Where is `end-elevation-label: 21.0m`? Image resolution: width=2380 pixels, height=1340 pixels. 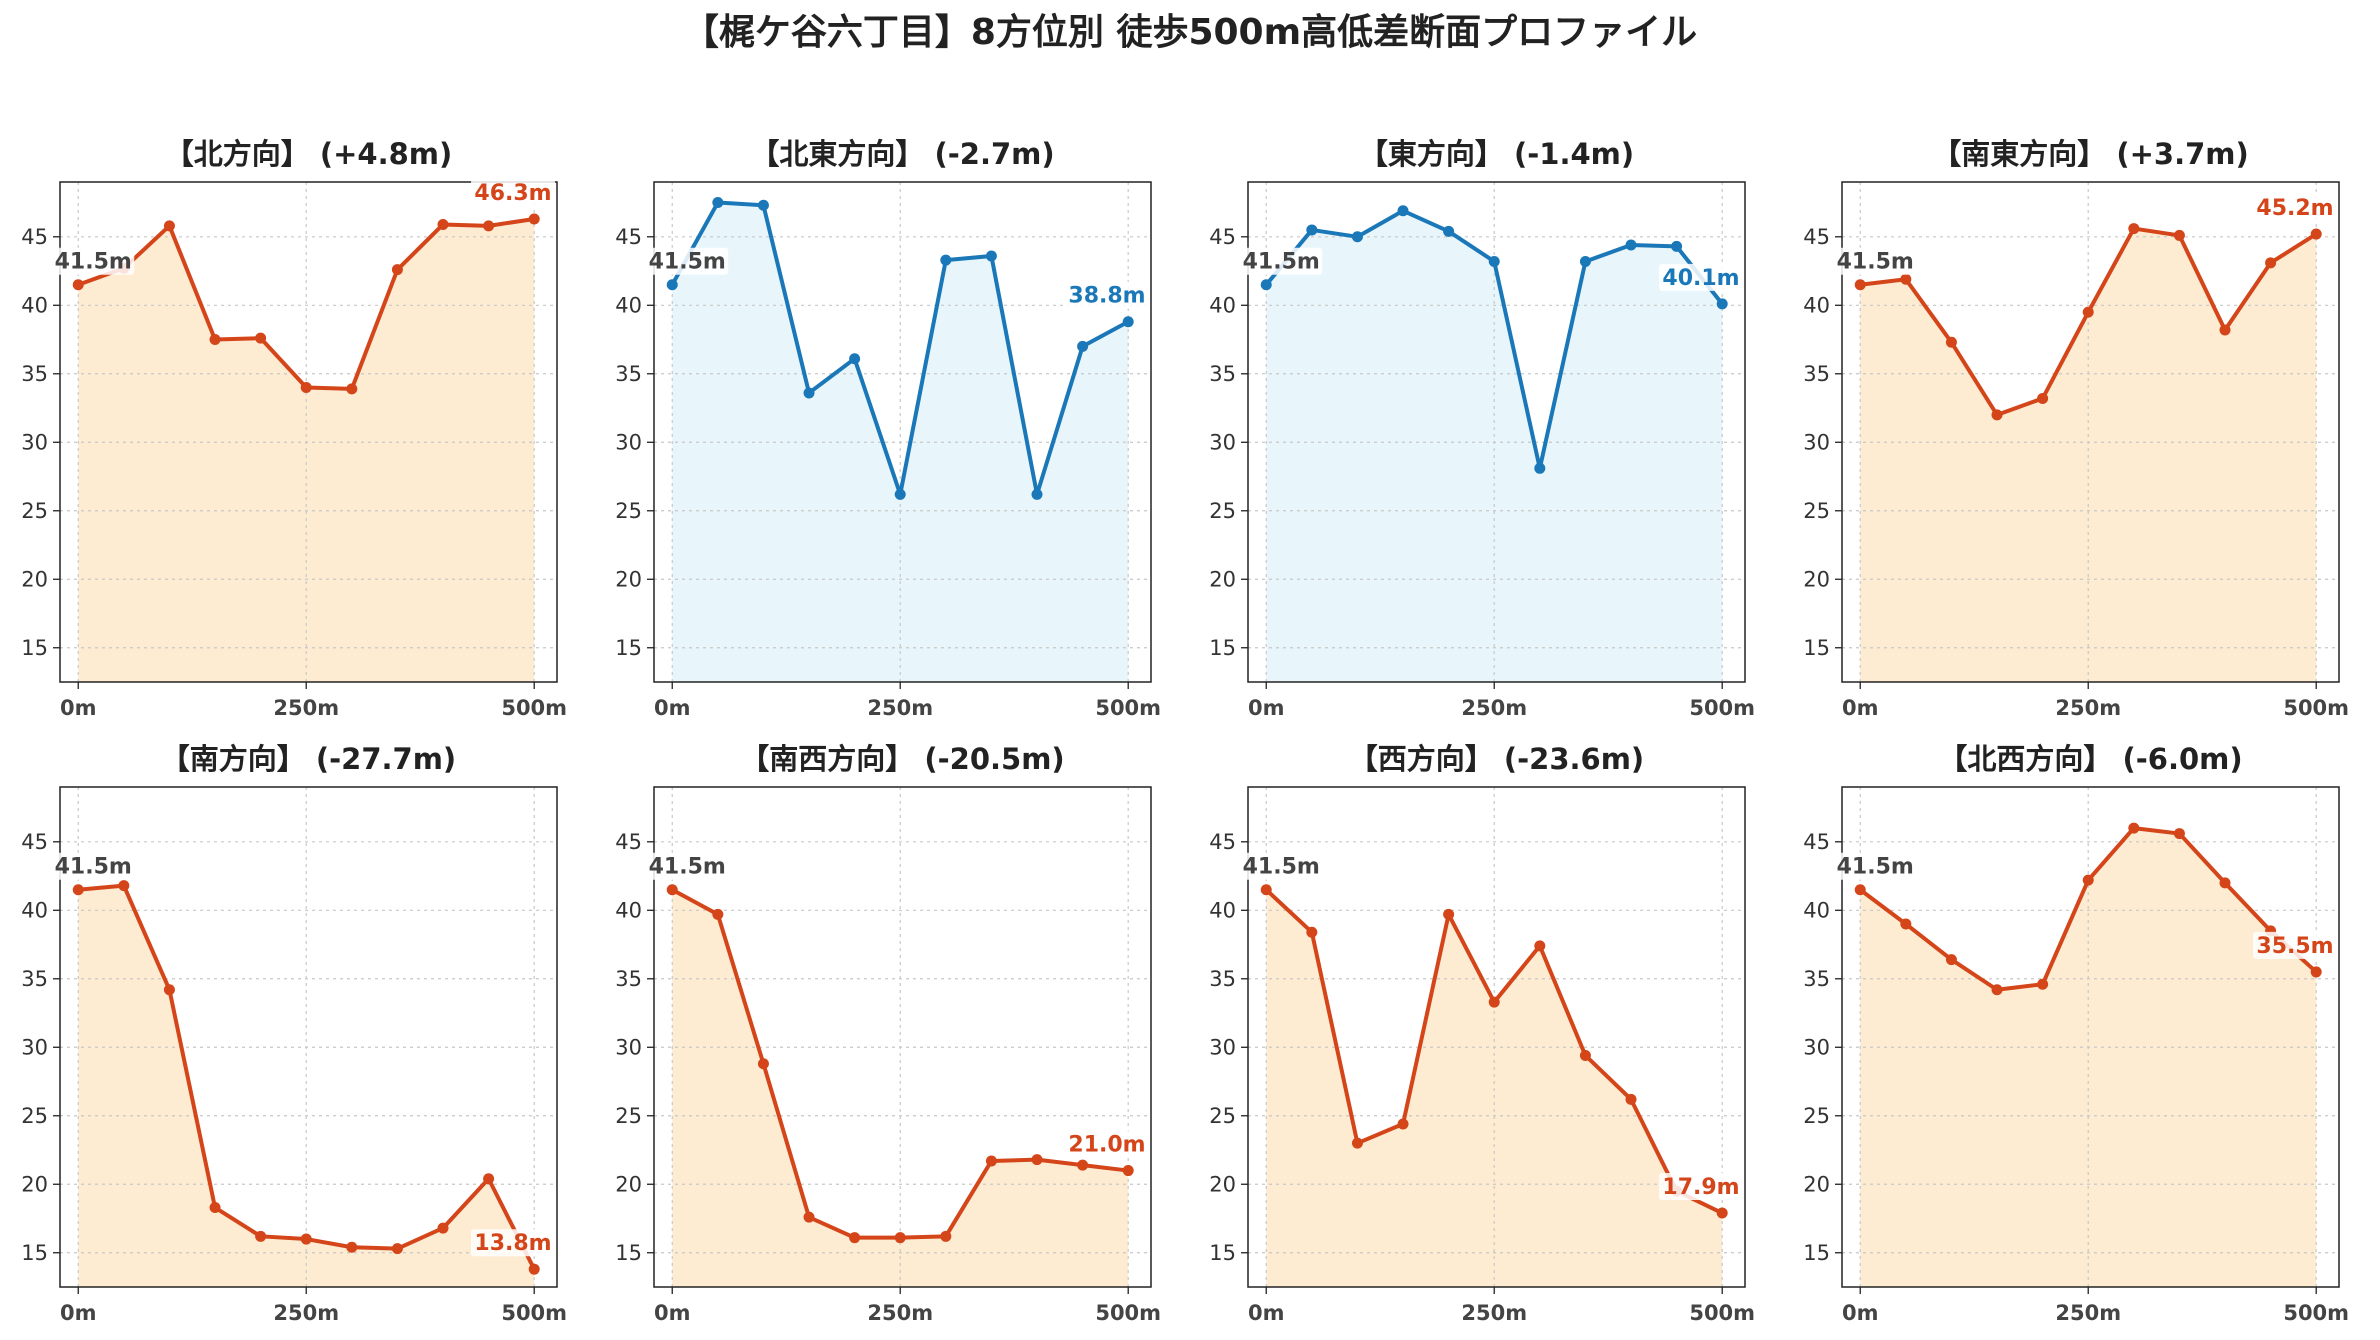 end-elevation-label: 21.0m is located at coordinates (1106, 1145).